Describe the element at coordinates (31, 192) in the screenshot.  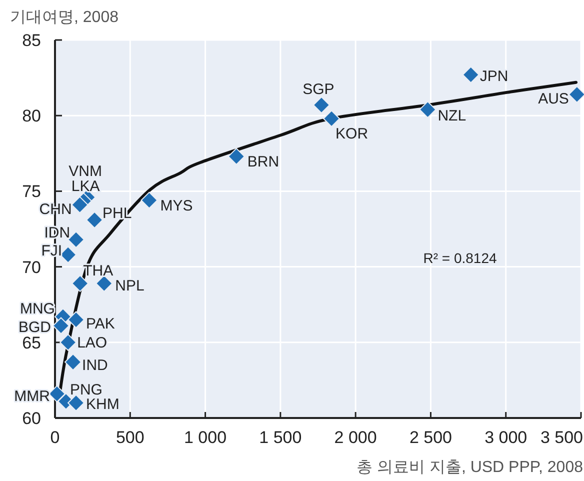
I see `y-tick-label: 75` at that location.